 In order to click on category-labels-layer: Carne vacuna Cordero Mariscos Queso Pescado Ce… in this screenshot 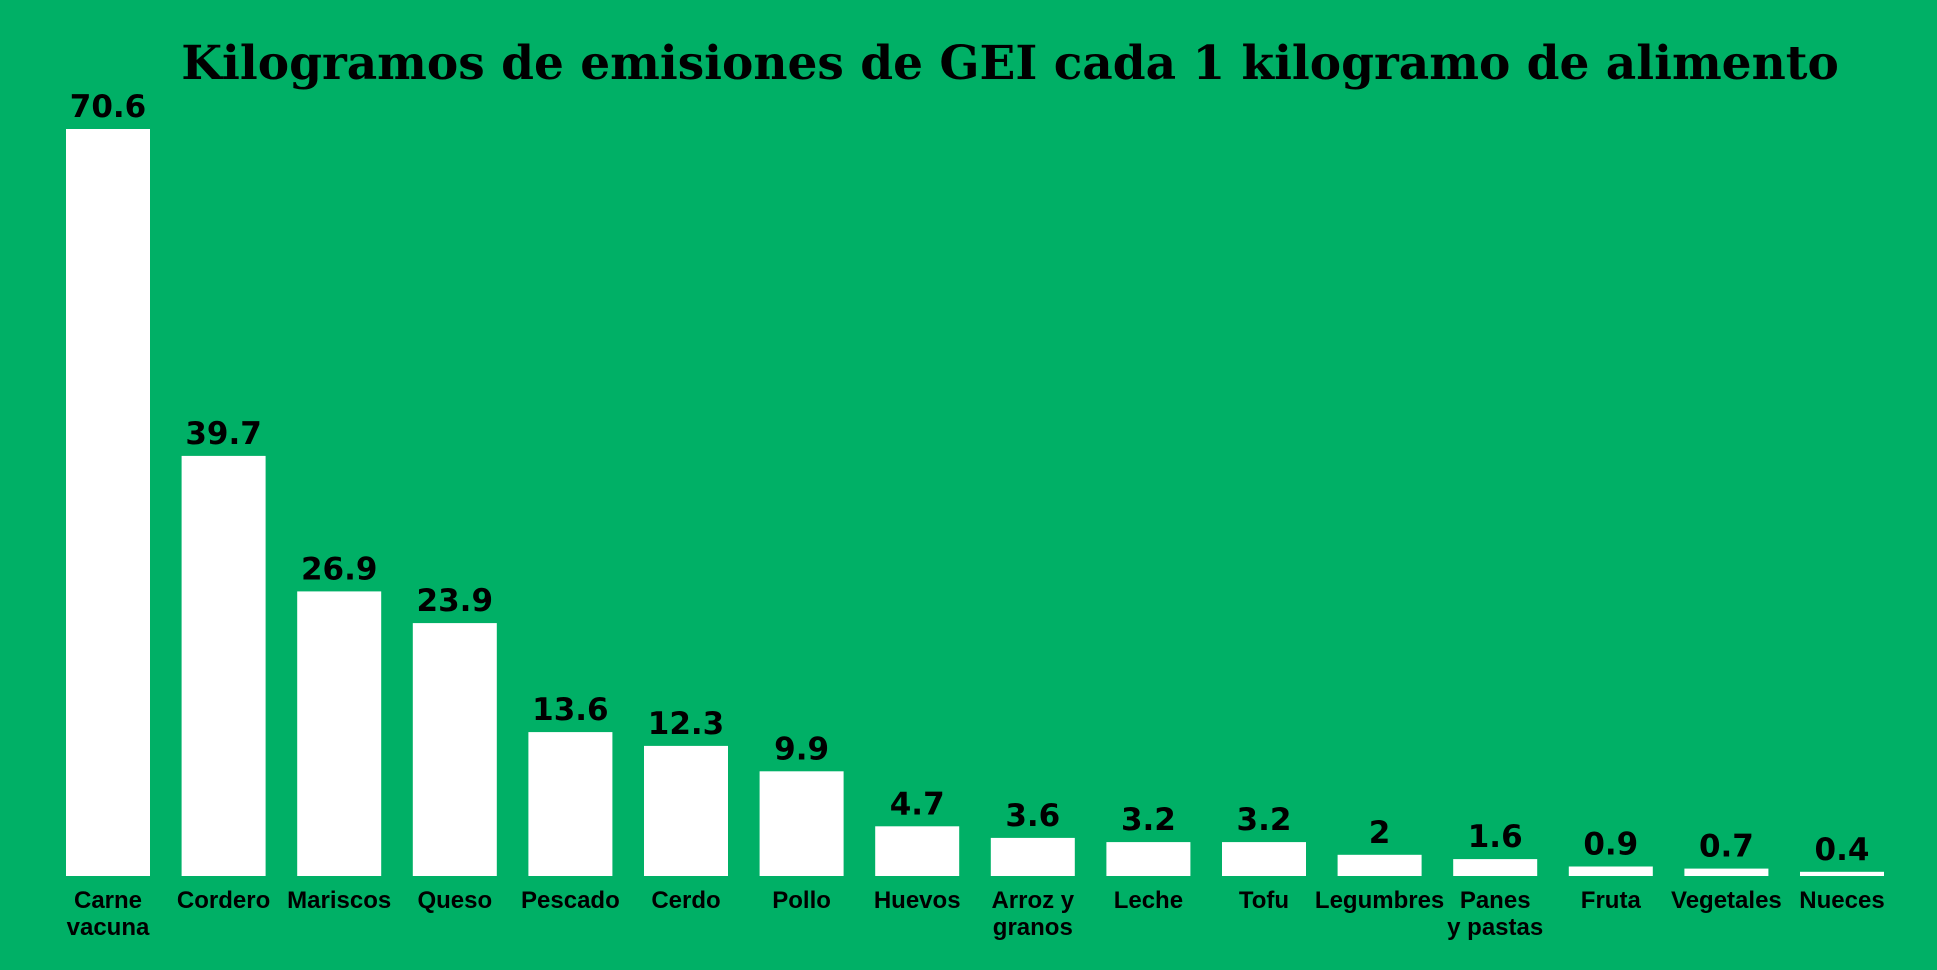, I will do `click(976, 914)`.